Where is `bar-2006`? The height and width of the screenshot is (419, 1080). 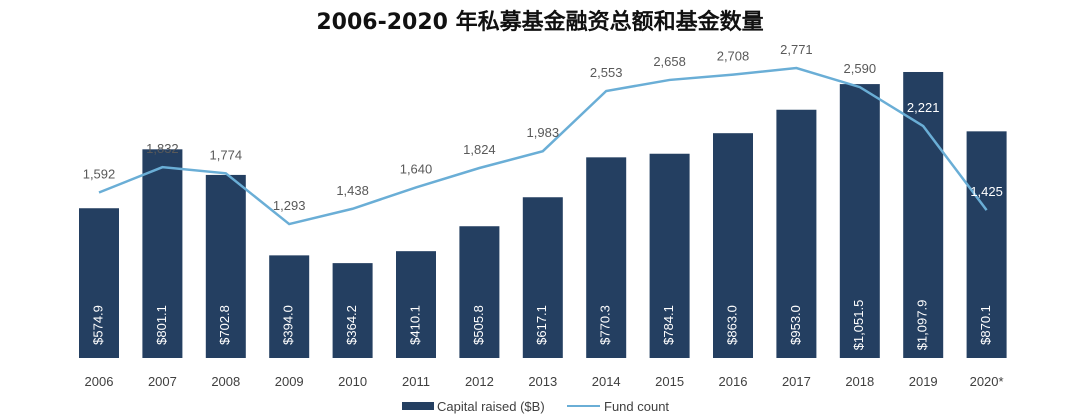 bar-2006 is located at coordinates (99, 283).